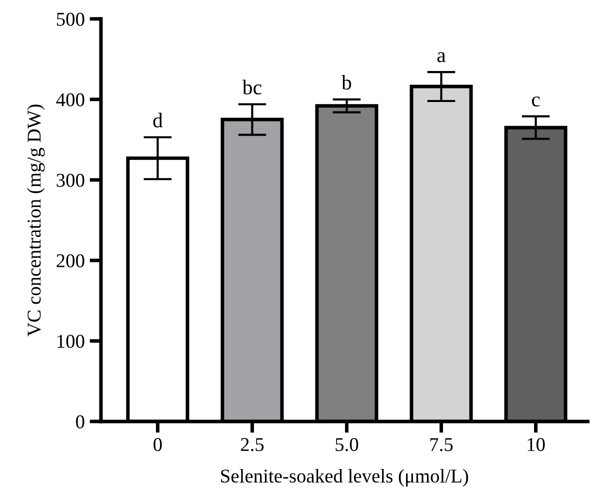  What do you see at coordinates (80, 421) in the screenshot?
I see `y-tick-label: 0` at bounding box center [80, 421].